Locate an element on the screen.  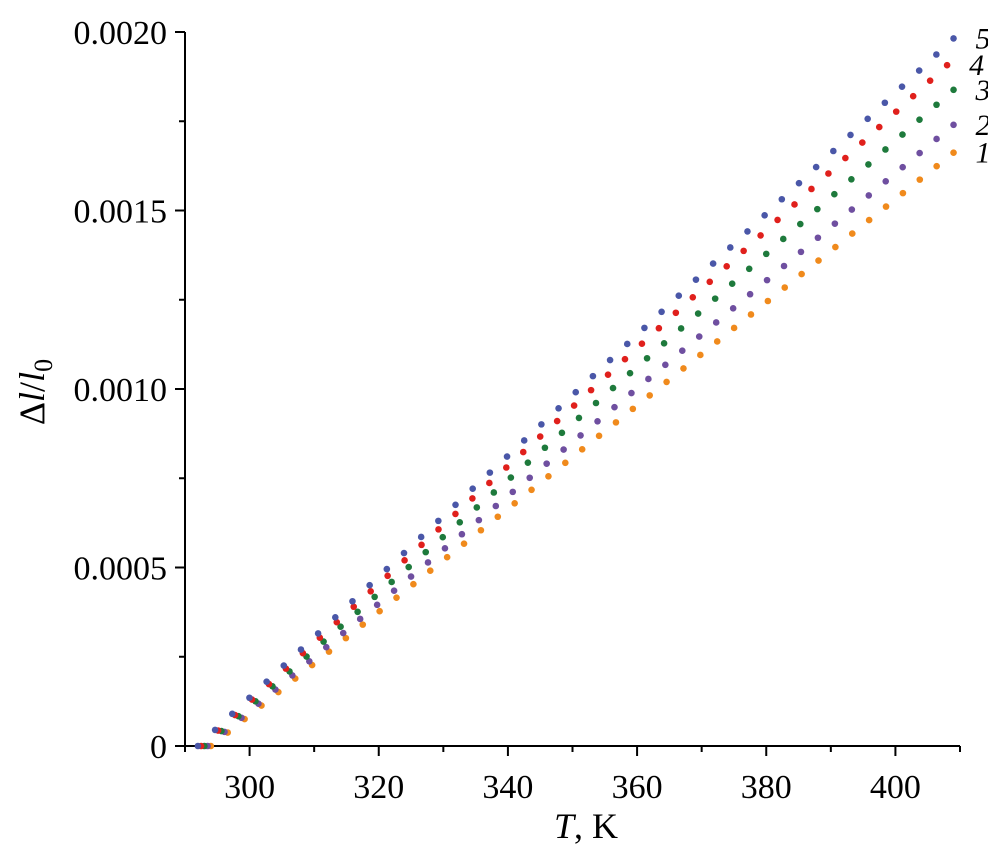
y-tick-label: 0.0005 is located at coordinates (121, 569).